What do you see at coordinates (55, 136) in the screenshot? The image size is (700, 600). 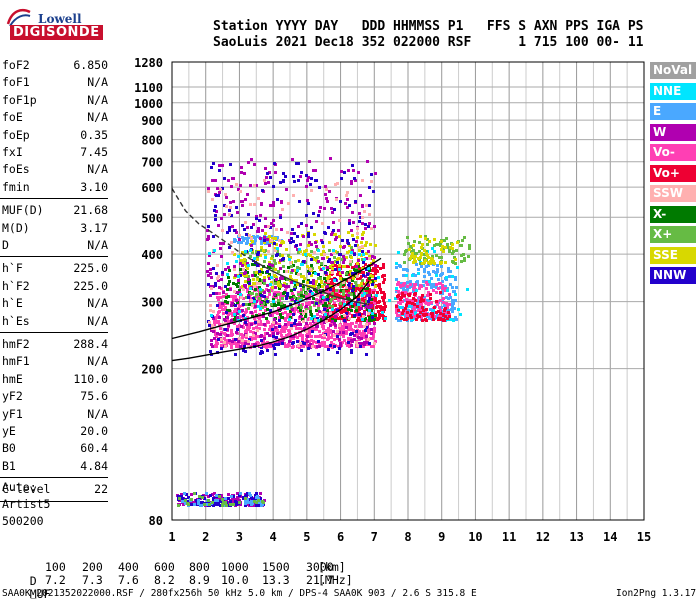 I see `param-foep: foEp 0.35` at bounding box center [55, 136].